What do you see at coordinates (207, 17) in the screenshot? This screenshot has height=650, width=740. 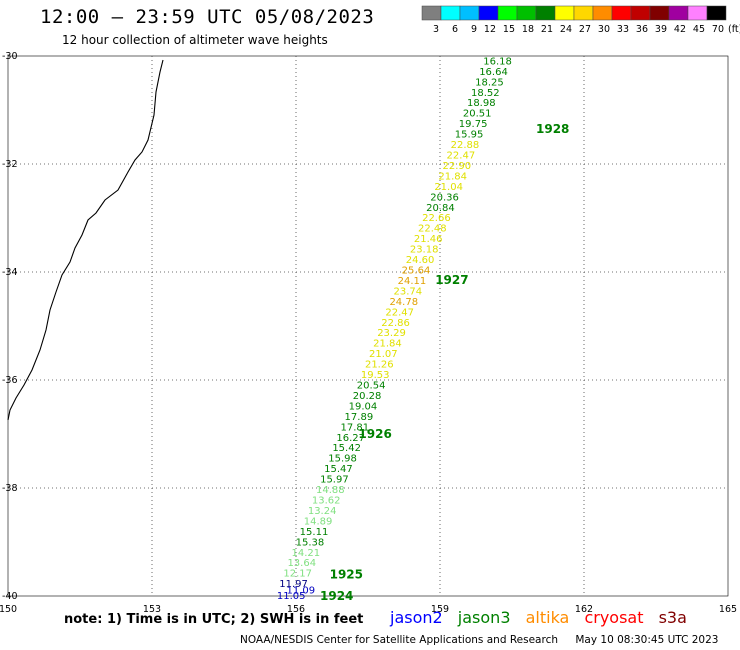 I see `map-title: 12:00 – 23:59 UTC 05/08/2023` at bounding box center [207, 17].